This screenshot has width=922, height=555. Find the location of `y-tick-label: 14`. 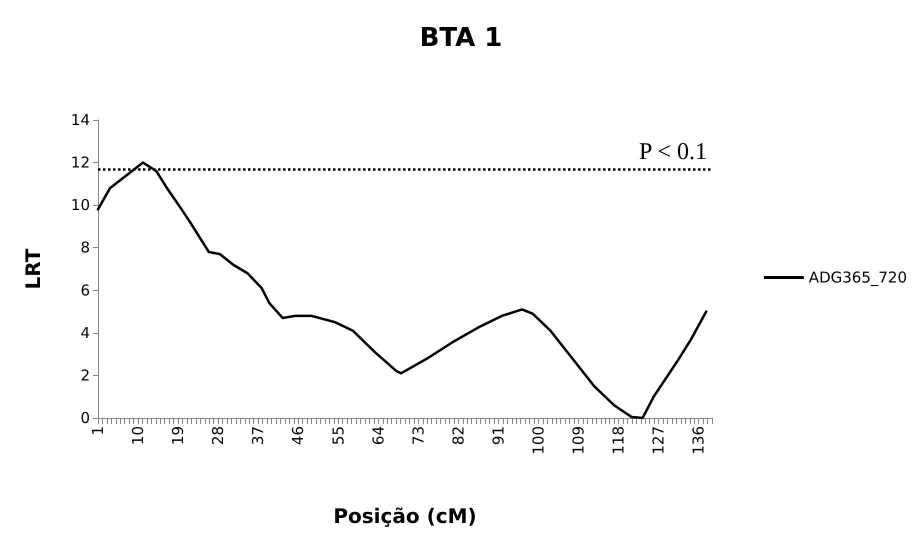

y-tick-label: 14 is located at coordinates (80, 120).